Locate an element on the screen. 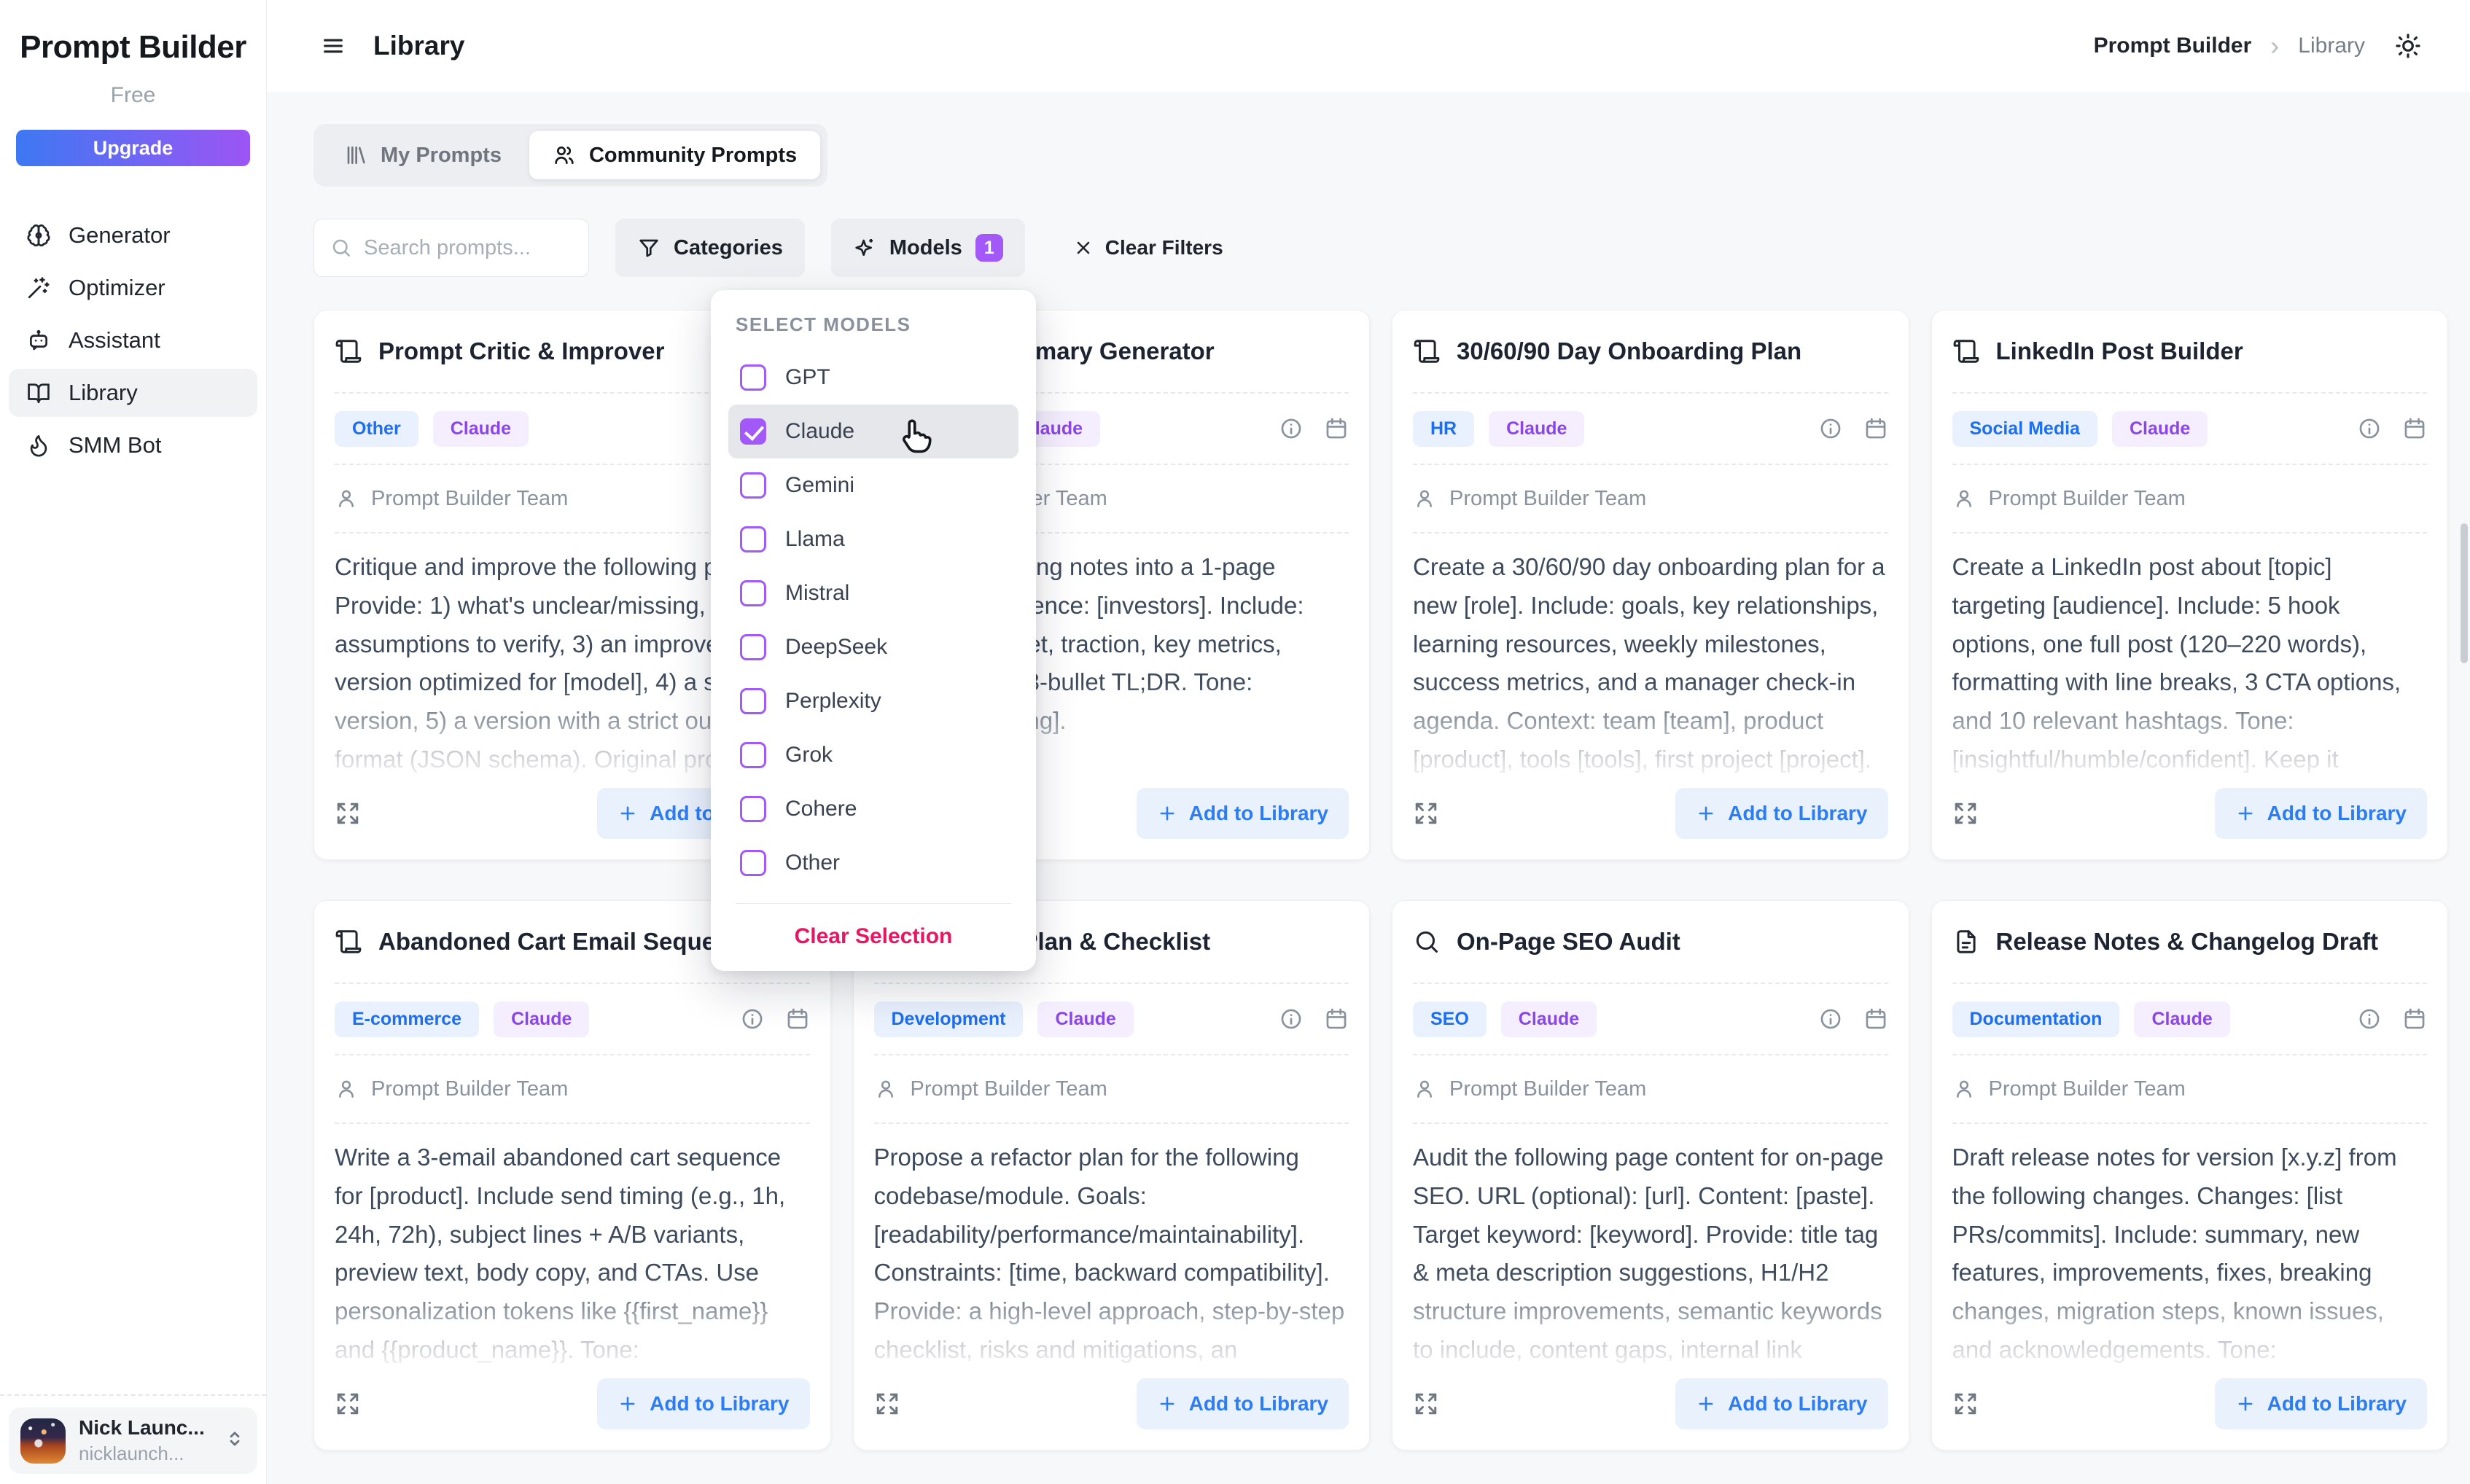 Image resolution: width=2470 pixels, height=1484 pixels. card-tag-icons is located at coordinates (2392, 428).